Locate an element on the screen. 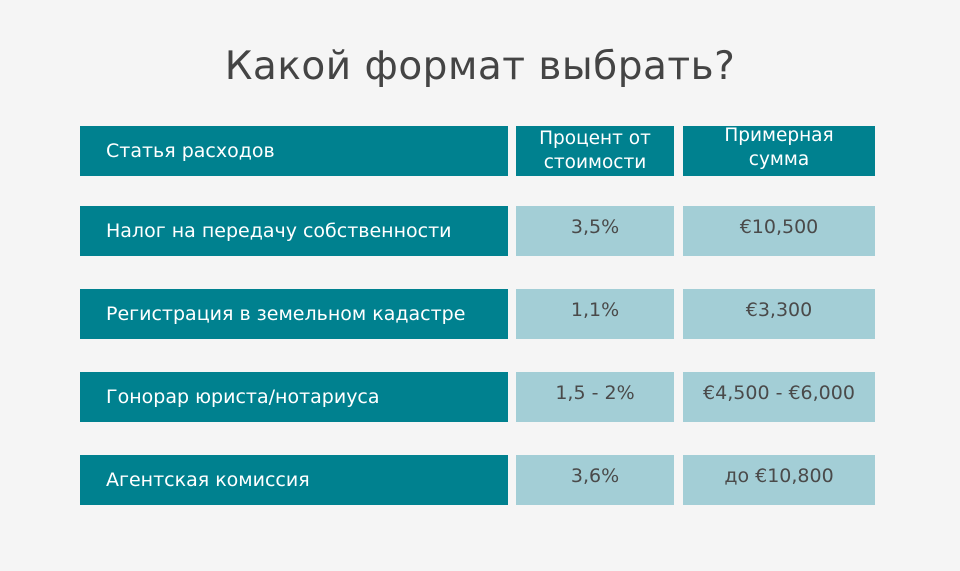 The image size is (960, 571). row-amount-value: €4,500 - €6,000 is located at coordinates (779, 393).